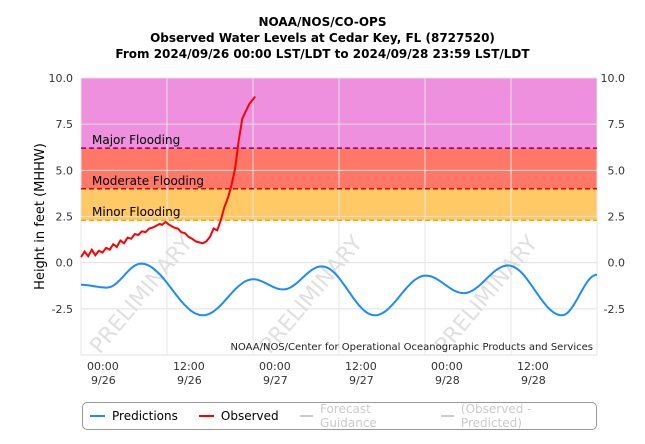 This screenshot has height=444, width=645. What do you see at coordinates (617, 263) in the screenshot?
I see `y-tick-label-right: 0.0` at bounding box center [617, 263].